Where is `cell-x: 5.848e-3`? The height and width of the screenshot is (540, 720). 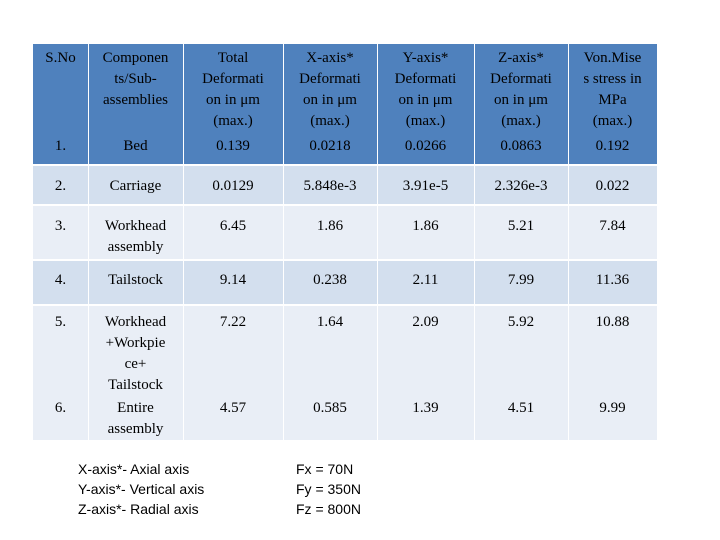
cell-x: 5.848e-3 is located at coordinates (330, 186).